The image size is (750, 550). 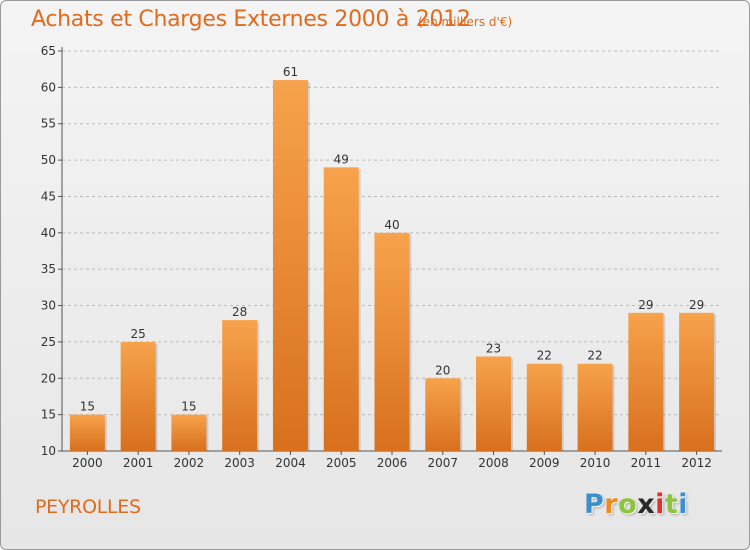 I want to click on x-tick-label: 2012, so click(x=696, y=463).